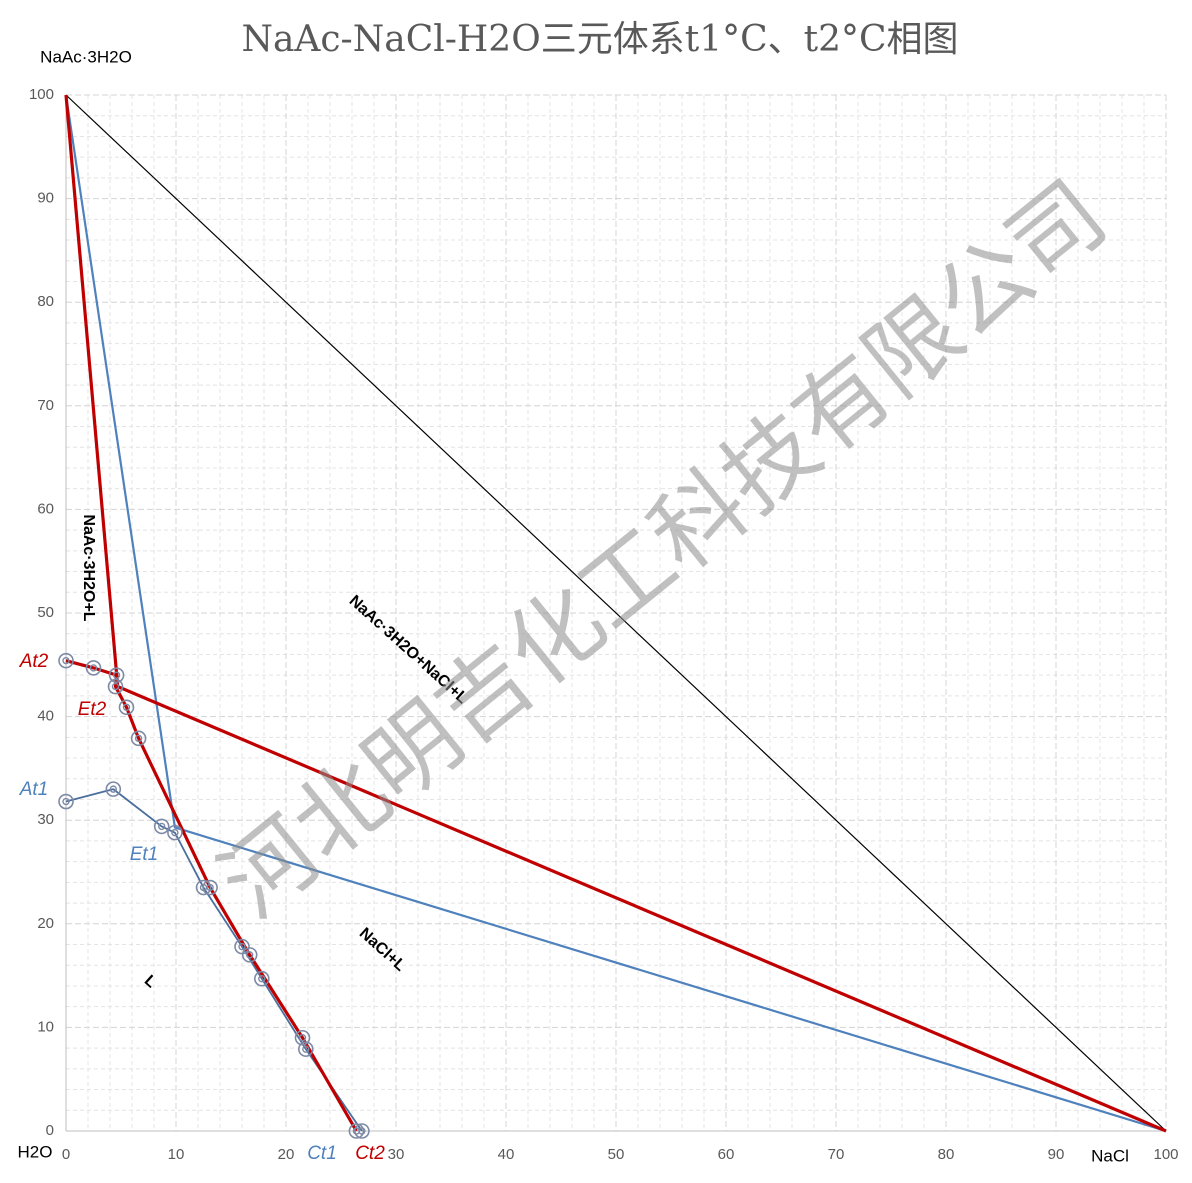  Describe the element at coordinates (45, 923) in the screenshot. I see `y-tick-label: 20` at that location.